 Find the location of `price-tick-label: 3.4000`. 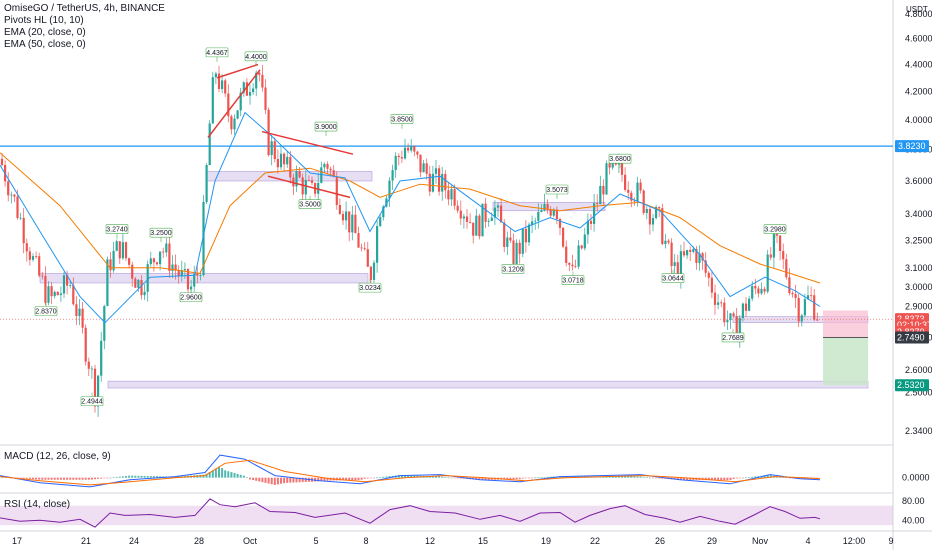

price-tick-label: 3.4000 is located at coordinates (918, 214).